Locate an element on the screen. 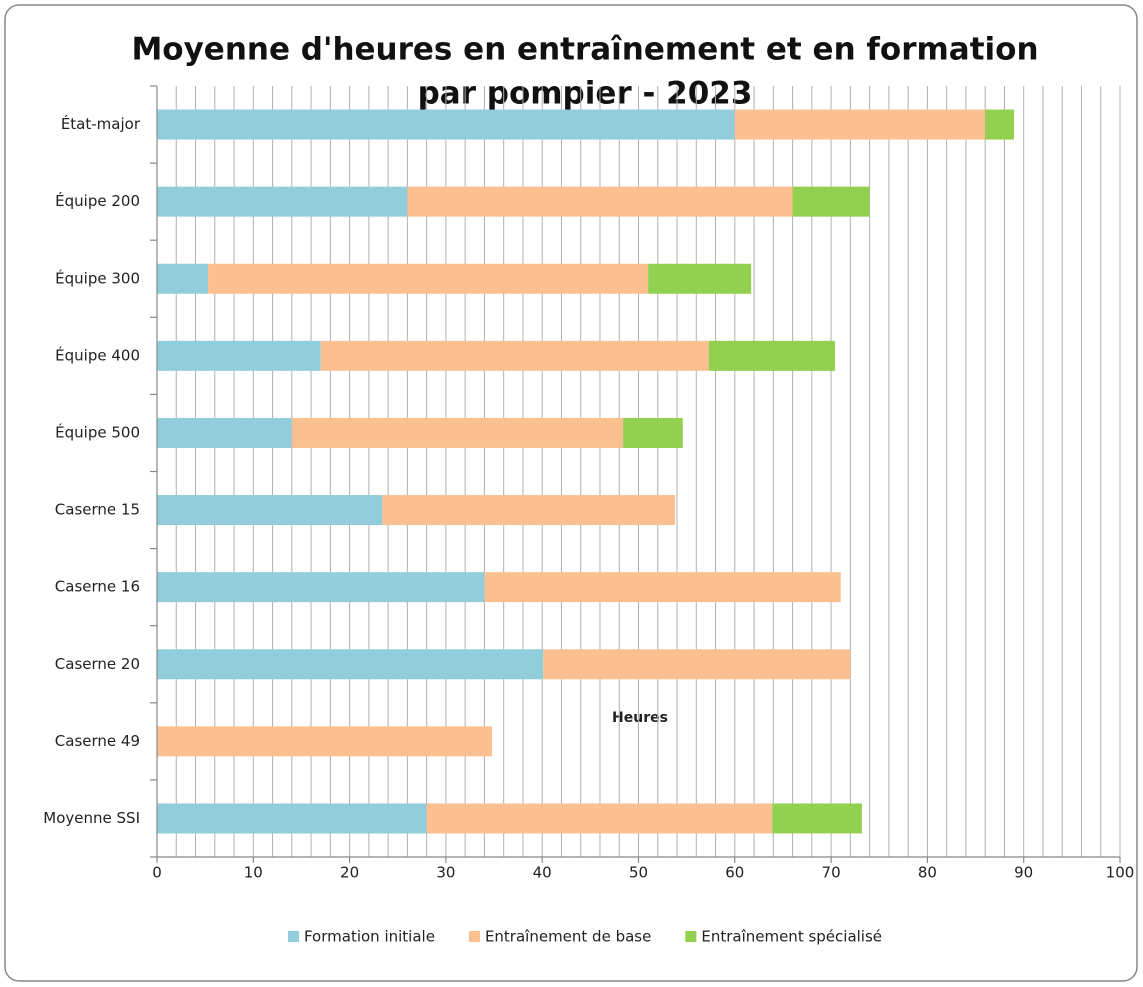  x-axis-label: Heures is located at coordinates (640, 718).